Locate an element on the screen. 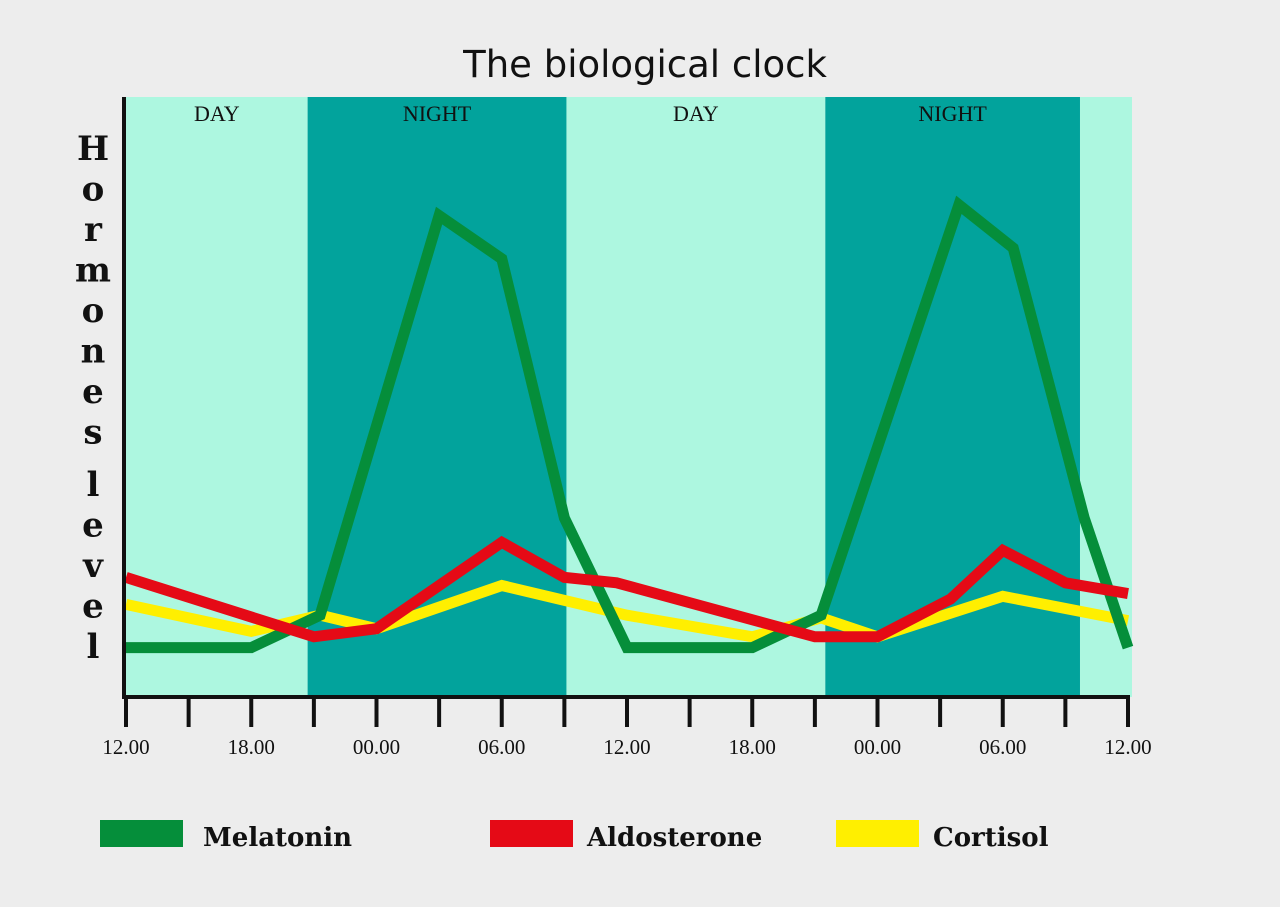 This screenshot has width=1280, height=907. y-axis-label-char: n is located at coordinates (93, 352).